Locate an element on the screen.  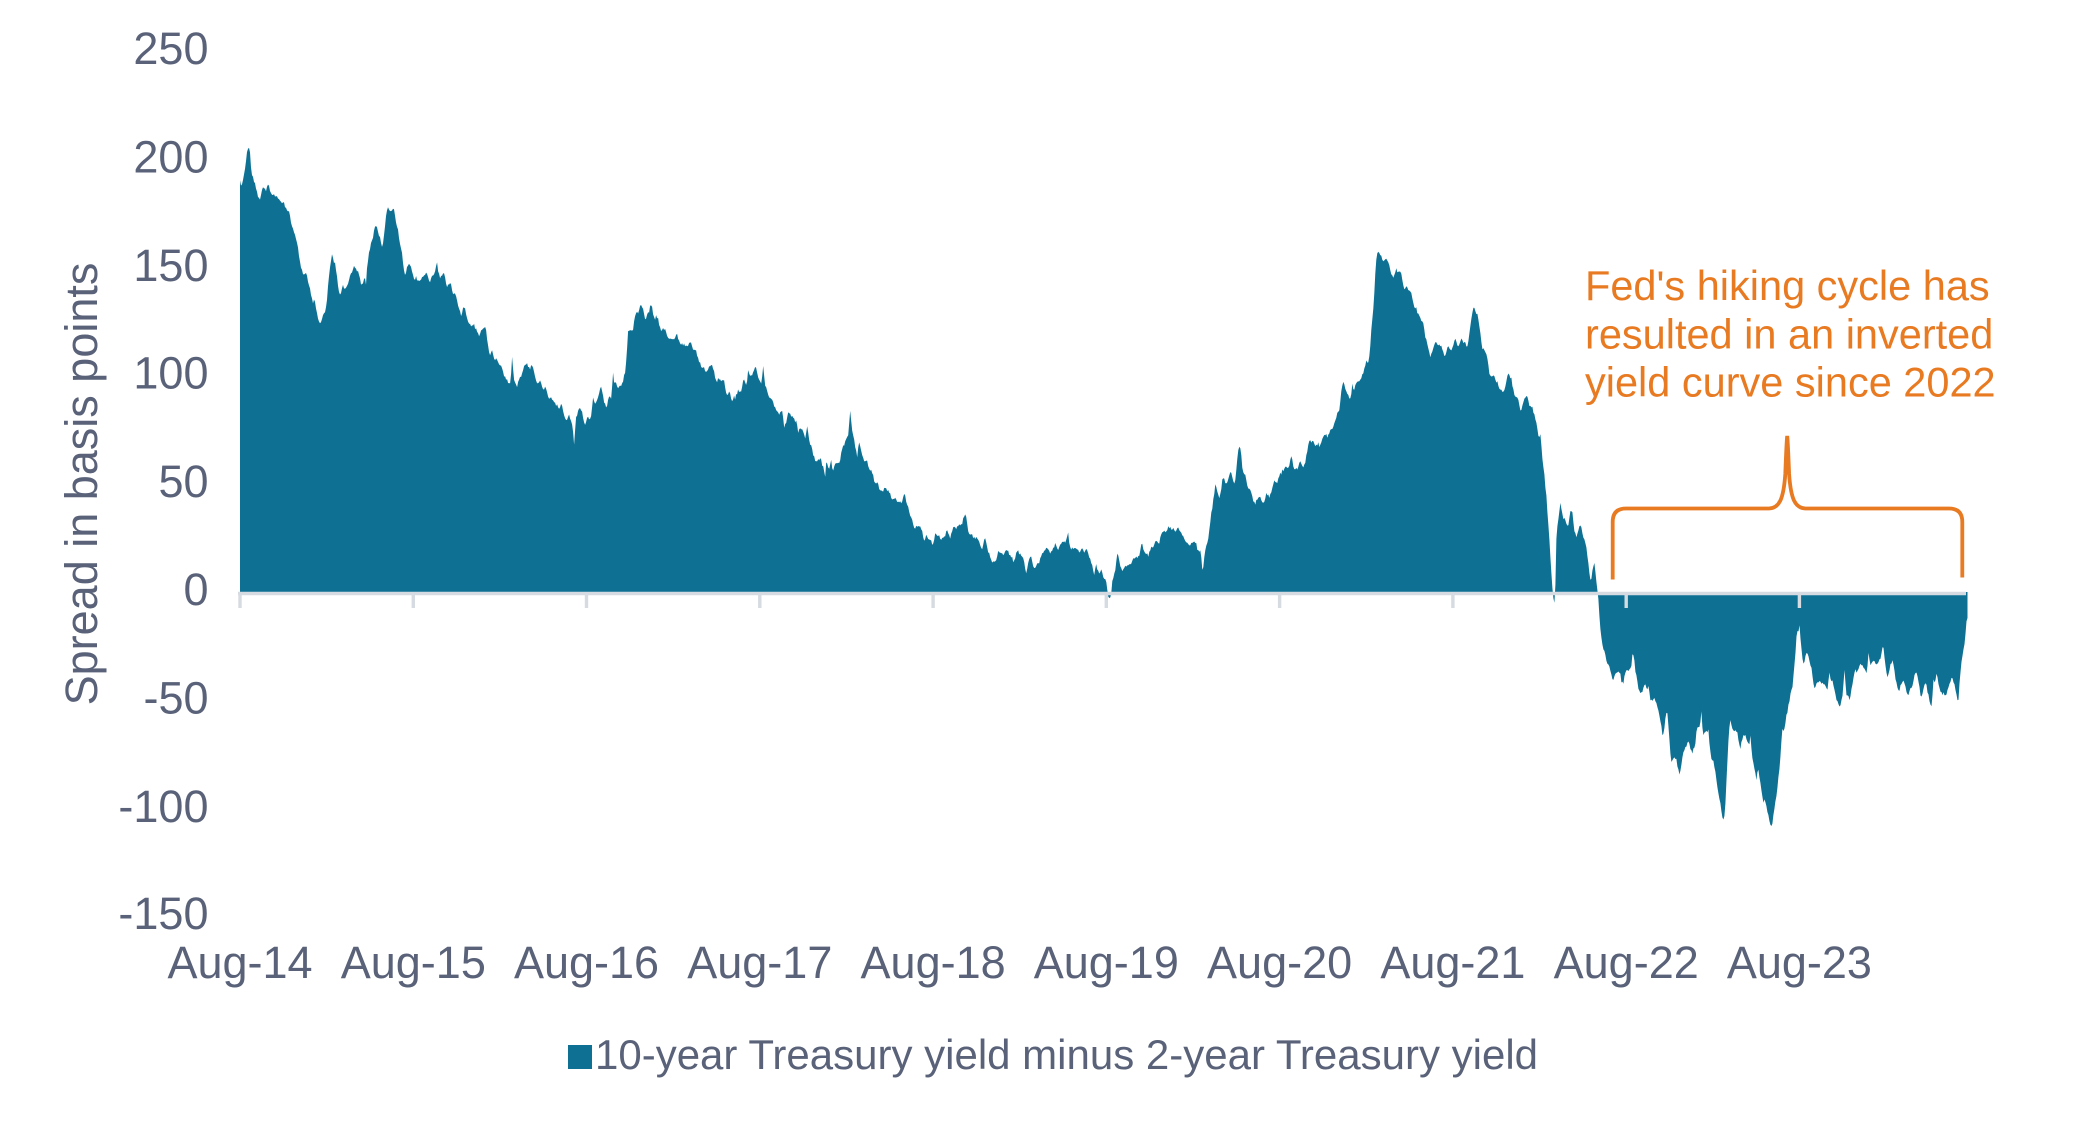
svg-text: Aug-15 is located at coordinates (413, 962).